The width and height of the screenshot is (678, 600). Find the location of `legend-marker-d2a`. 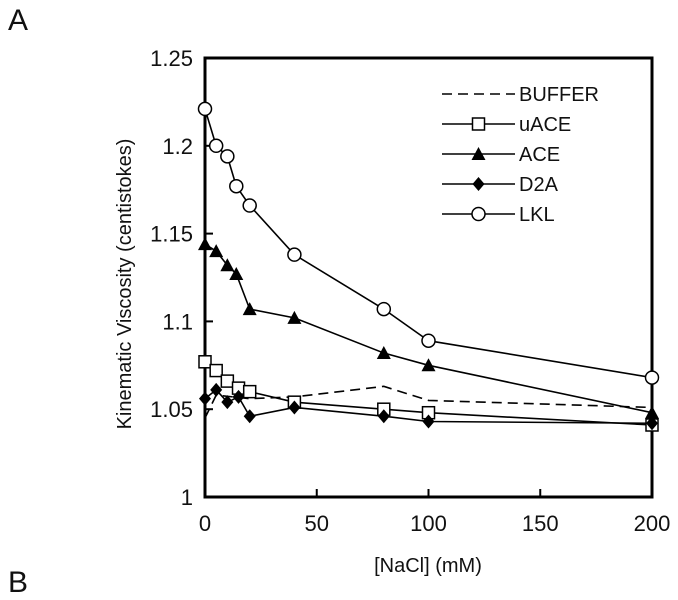

legend-marker-d2a is located at coordinates (478, 184).